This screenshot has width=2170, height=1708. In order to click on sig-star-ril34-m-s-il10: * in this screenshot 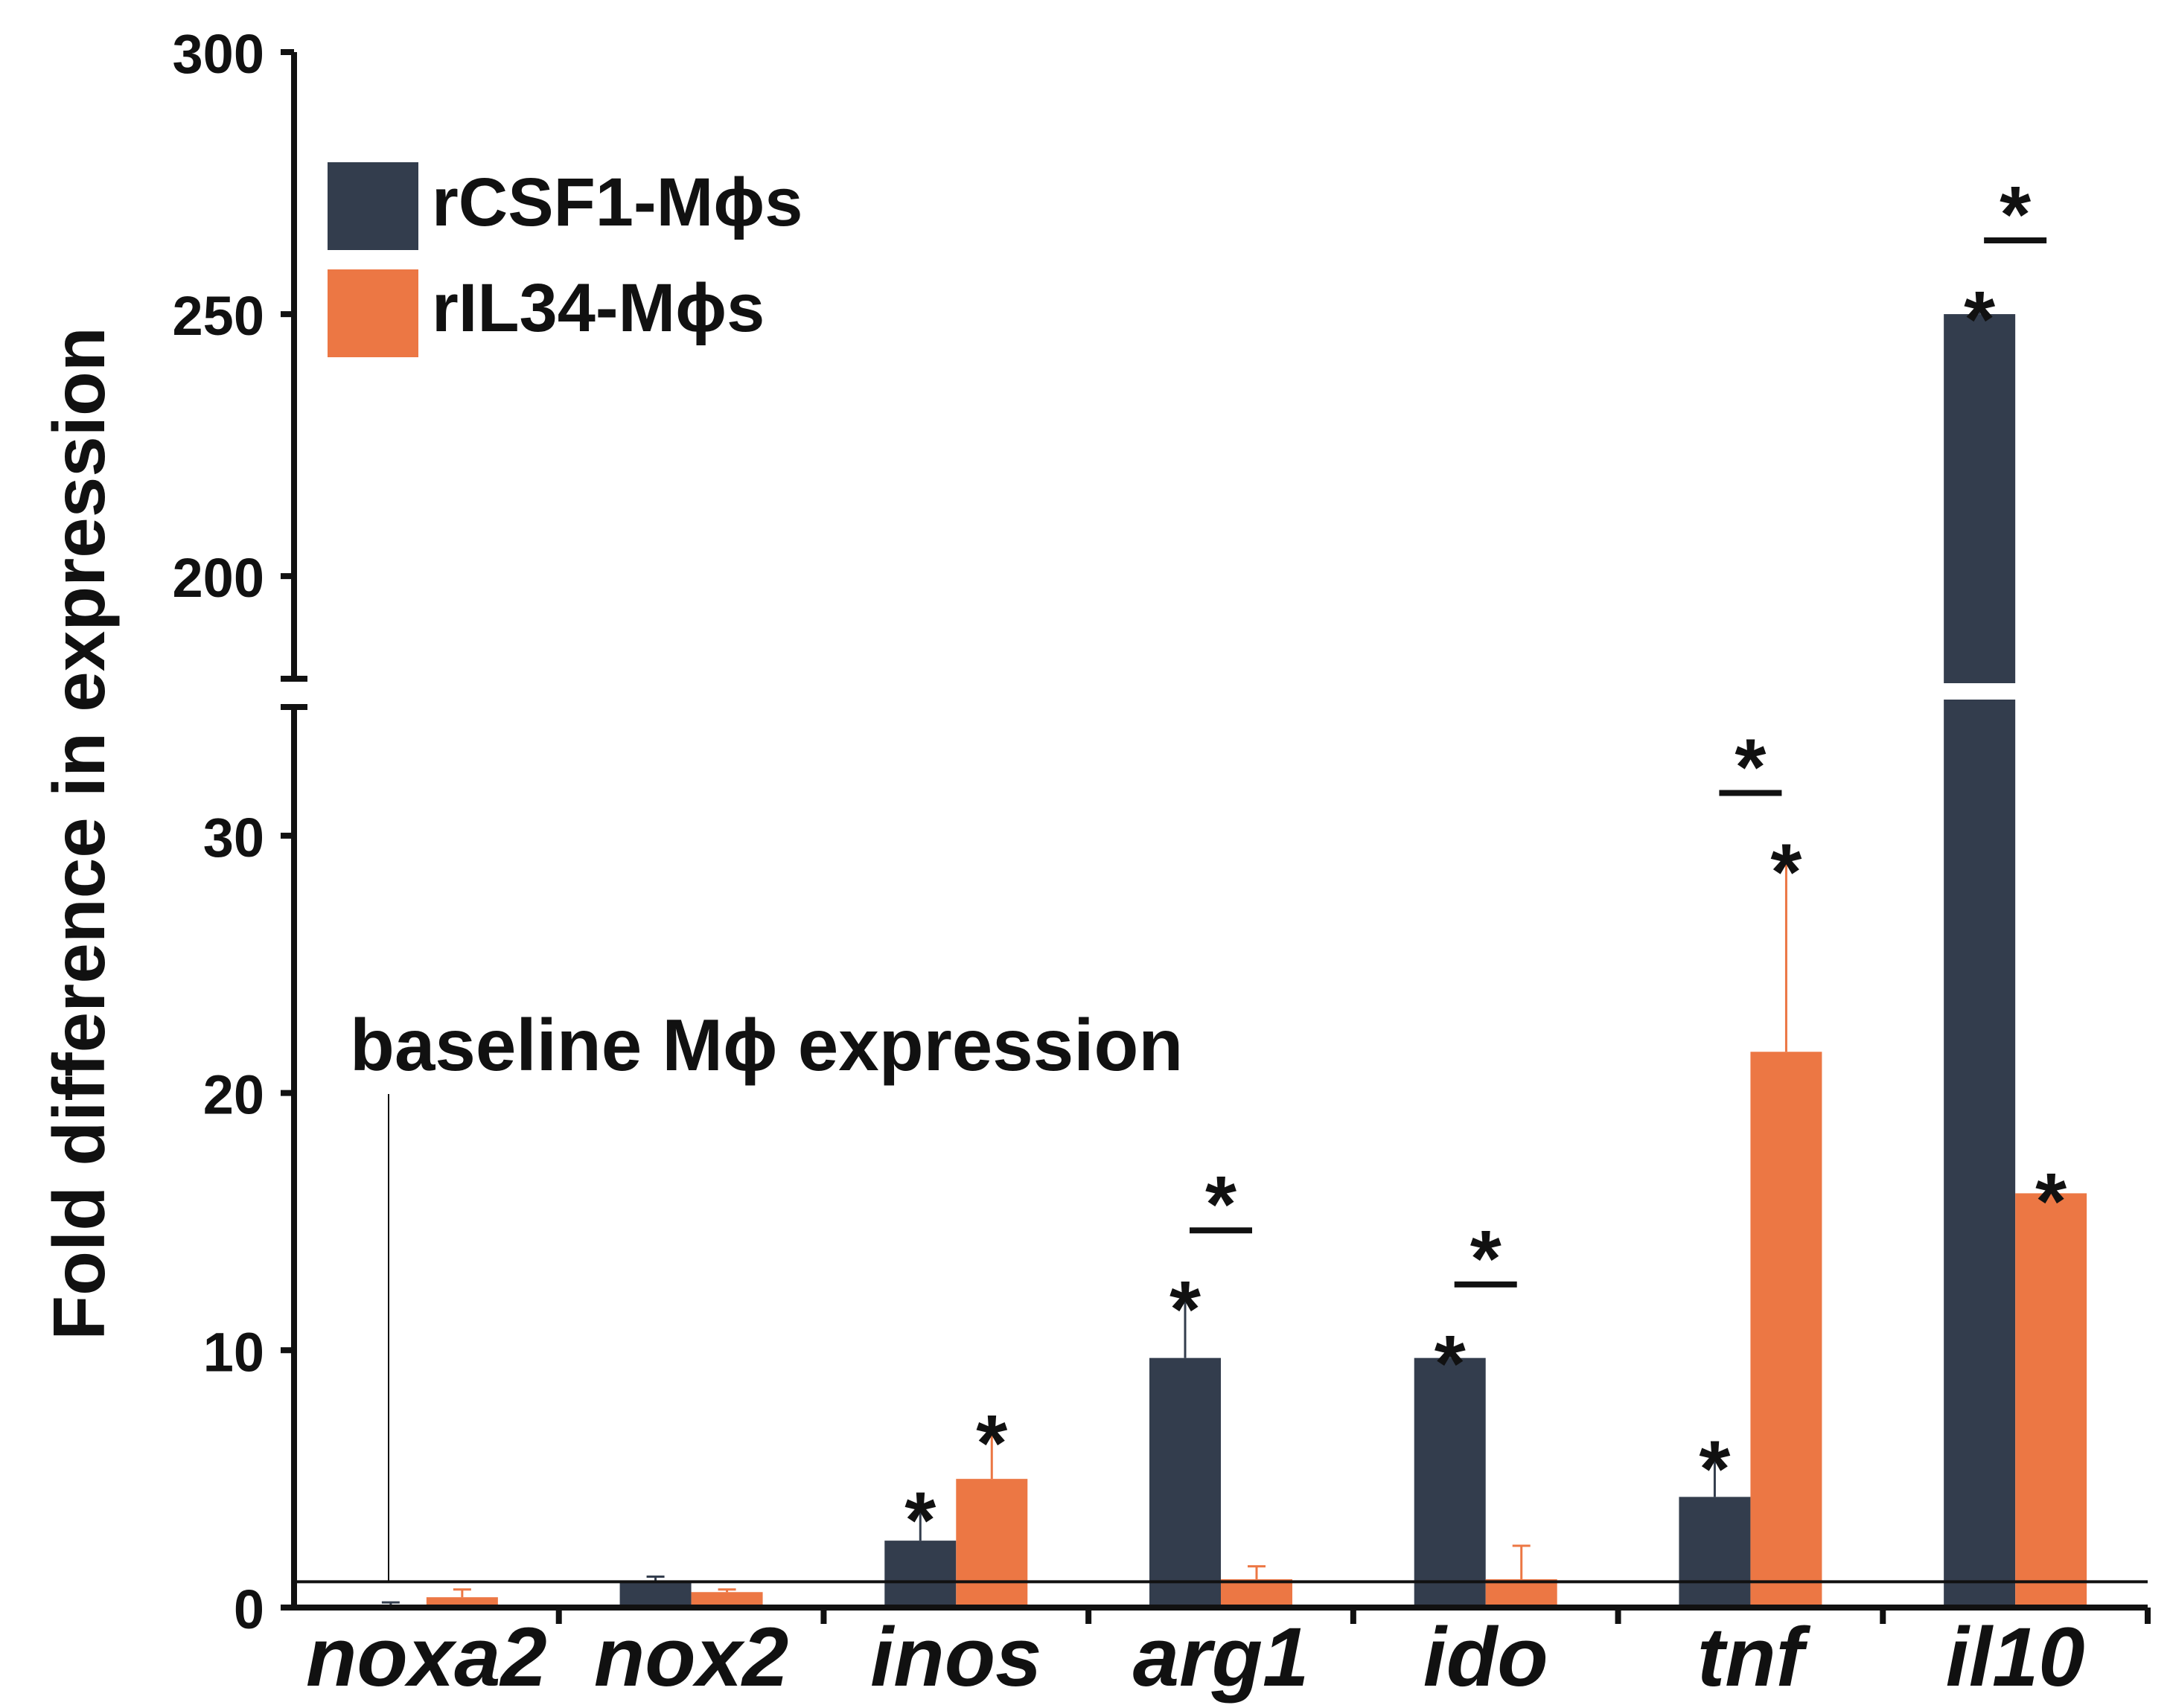, I will do `click(2051, 1201)`.